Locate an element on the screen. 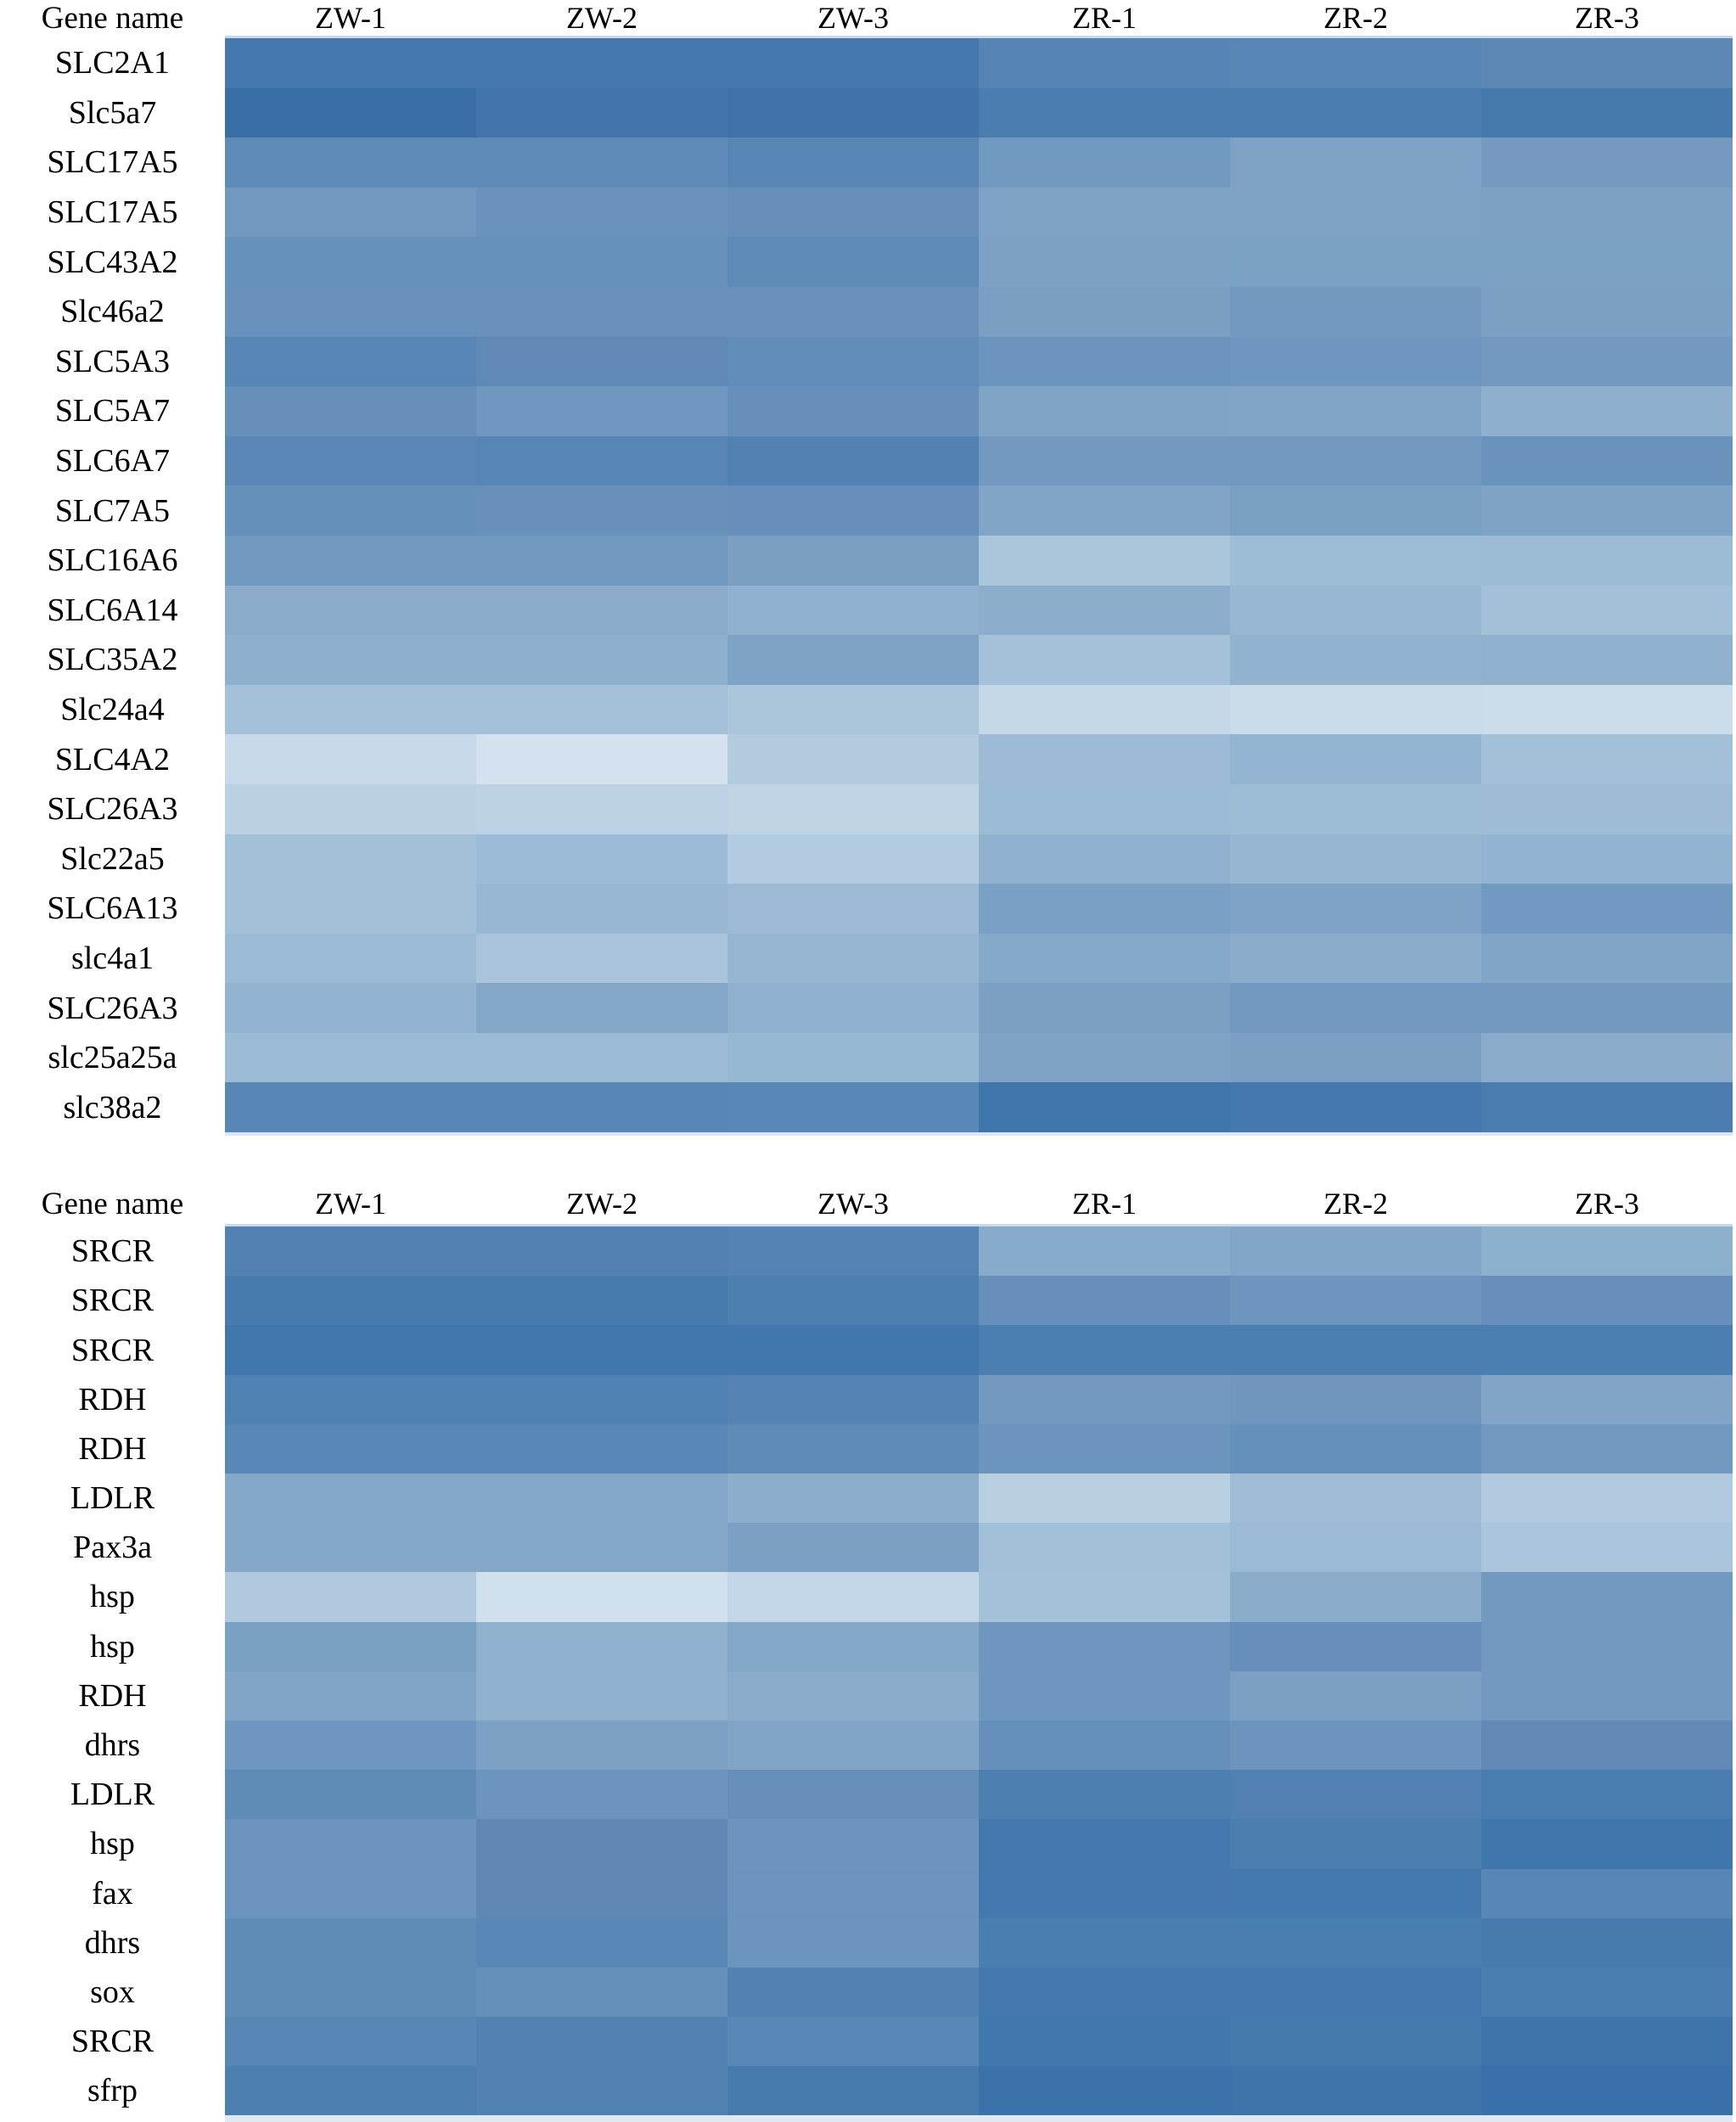 This screenshot has height=2122, width=1736. gene-label: Slc22a5 is located at coordinates (112, 859).